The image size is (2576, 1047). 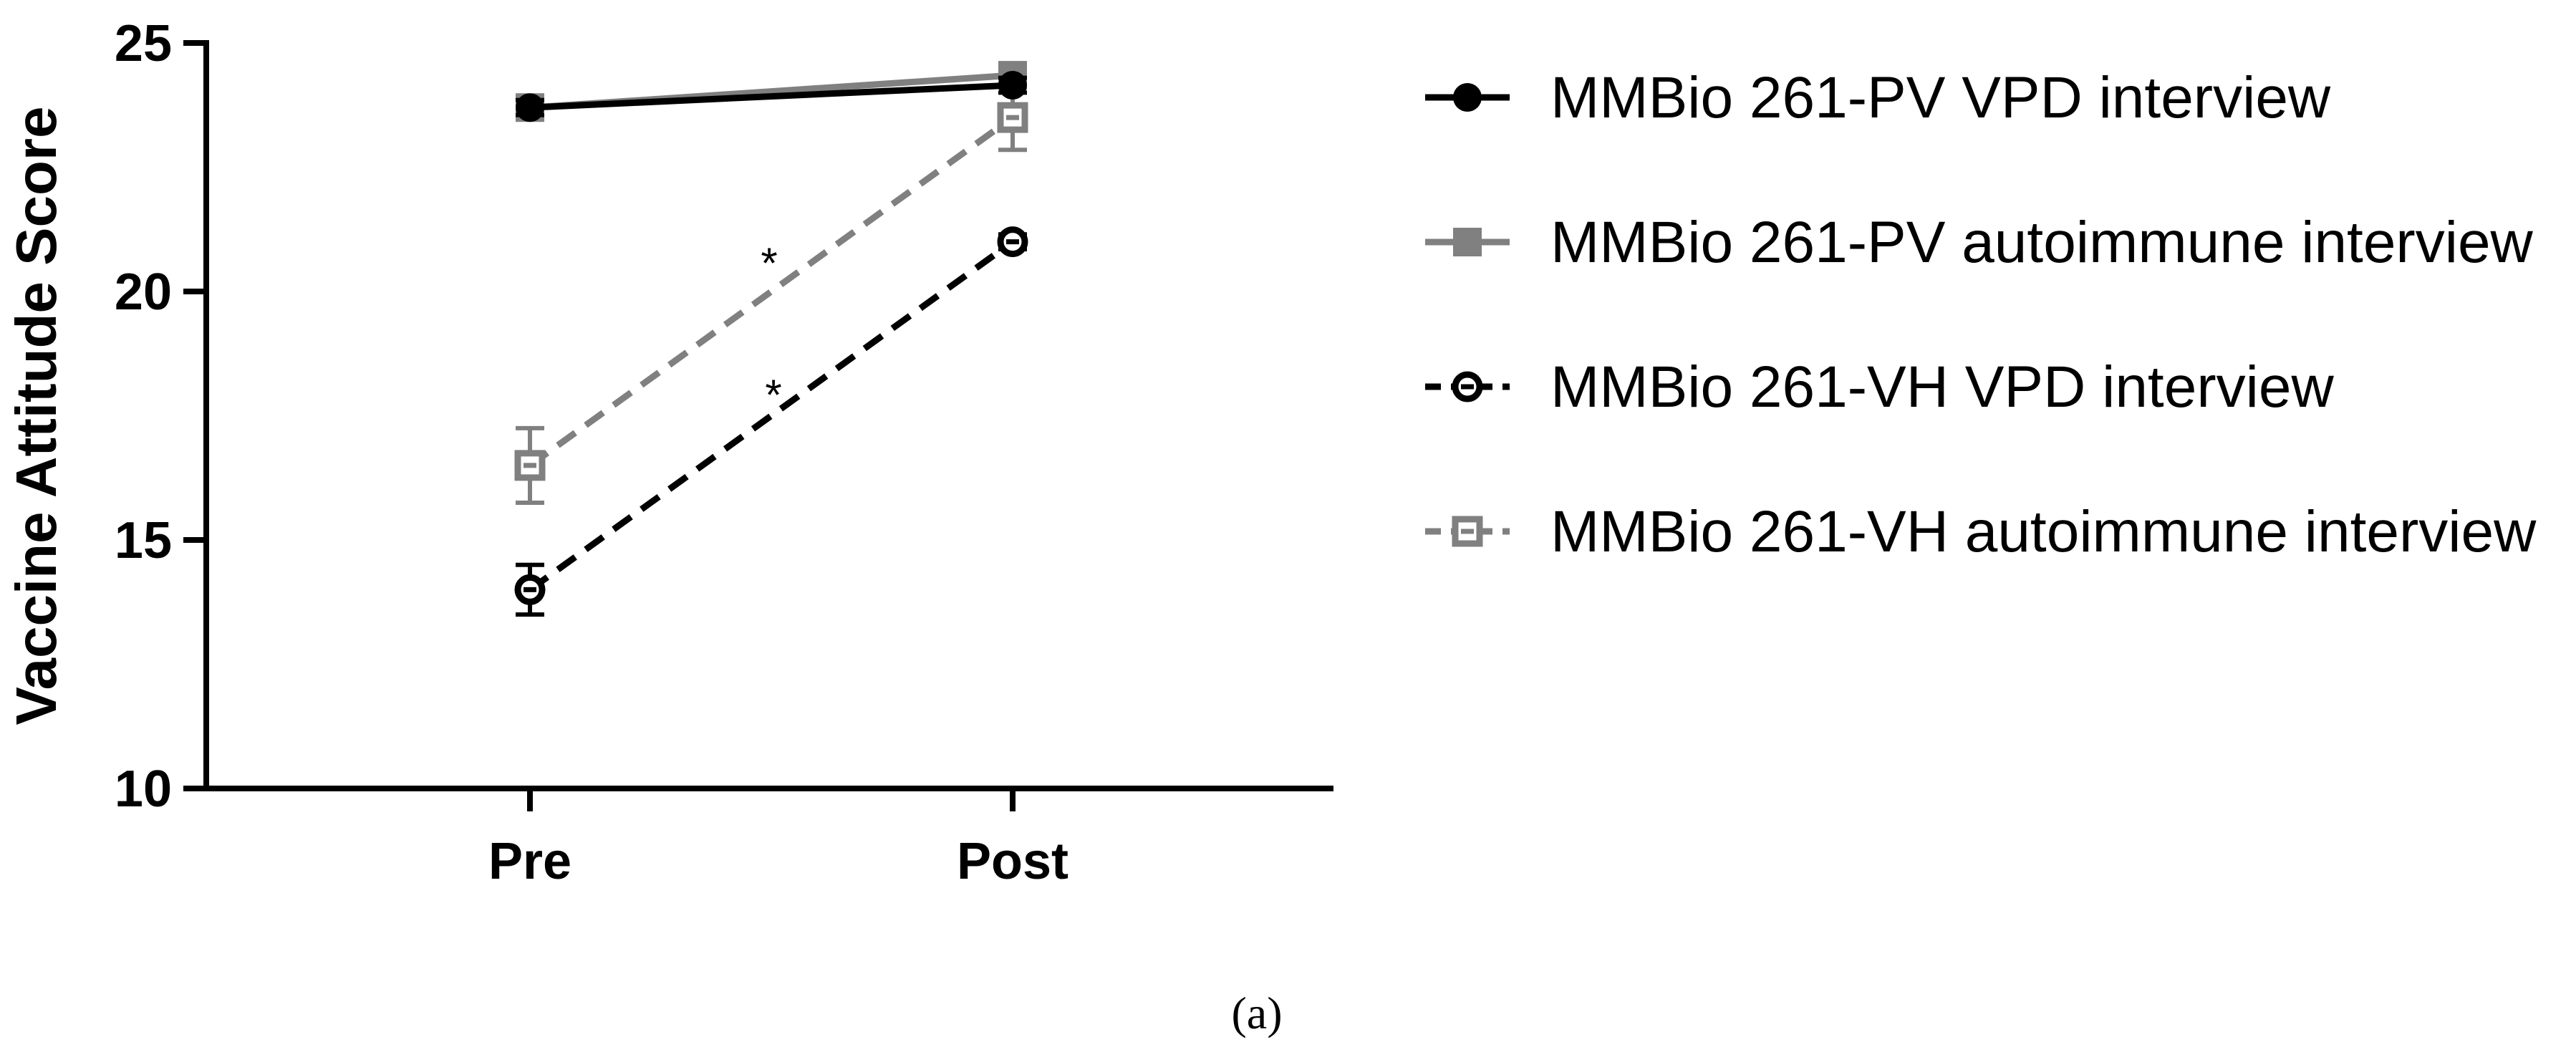 What do you see at coordinates (143, 44) in the screenshot?
I see `y-tick-label: 25` at bounding box center [143, 44].